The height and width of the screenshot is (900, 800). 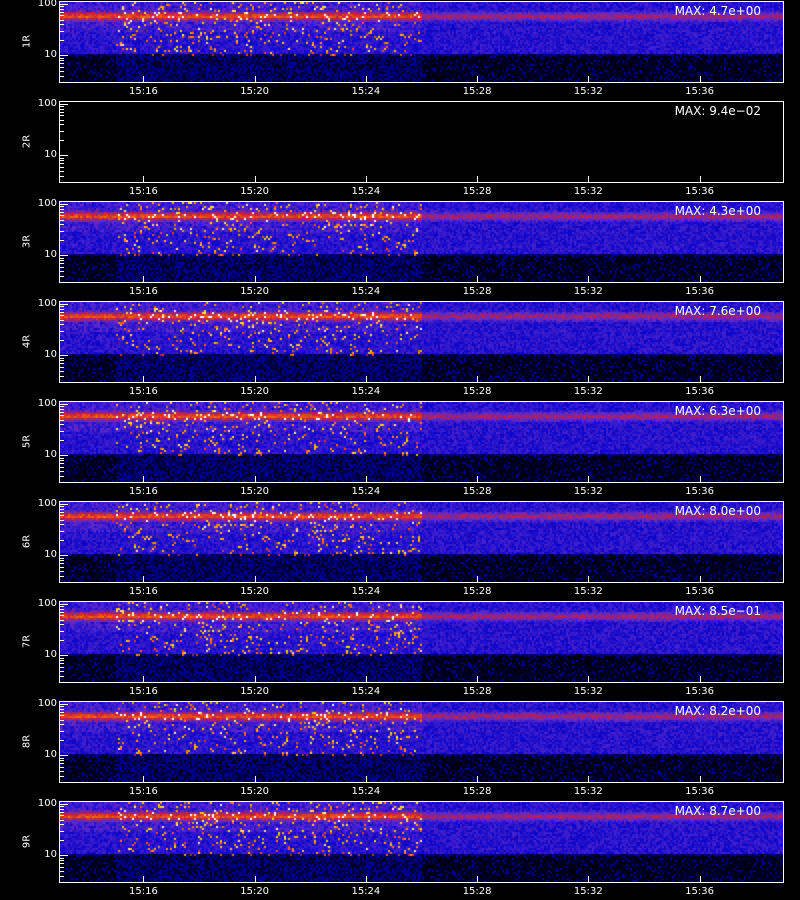 What do you see at coordinates (421, 842) in the screenshot?
I see `spectrogram-plot: MAX: 8.7e+00` at bounding box center [421, 842].